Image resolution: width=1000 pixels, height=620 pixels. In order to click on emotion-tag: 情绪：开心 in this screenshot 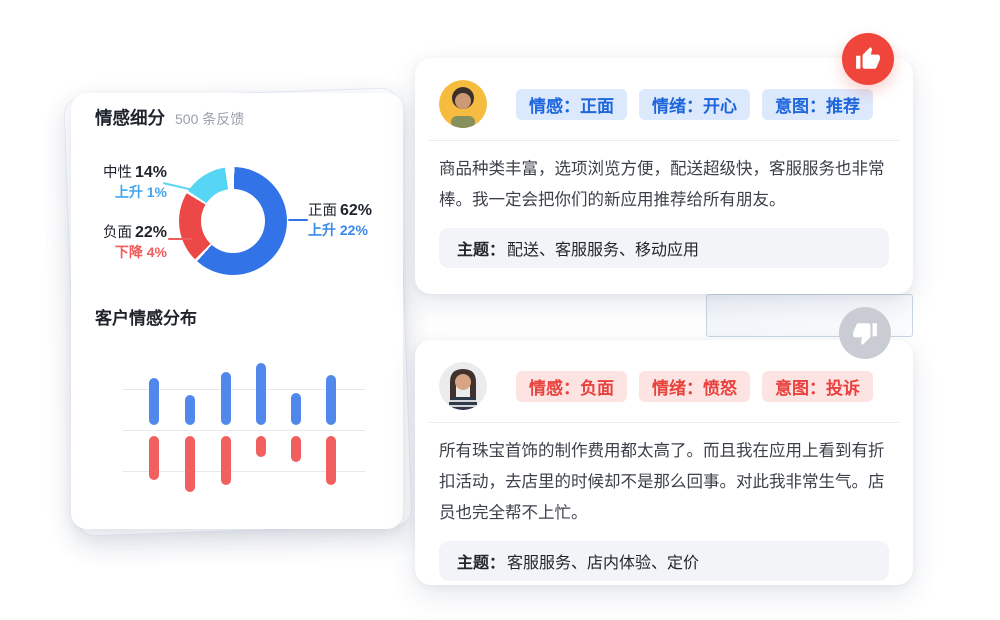, I will do `click(694, 104)`.